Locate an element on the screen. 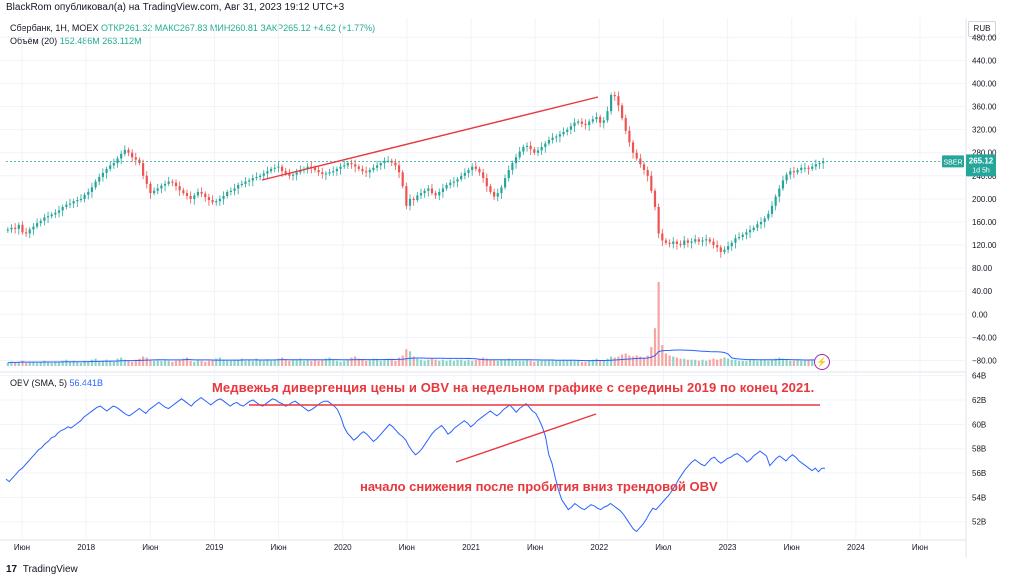 The width and height of the screenshot is (1009, 581). volume-legend: Объём (20) 152.486M 263.112M is located at coordinates (76, 41).